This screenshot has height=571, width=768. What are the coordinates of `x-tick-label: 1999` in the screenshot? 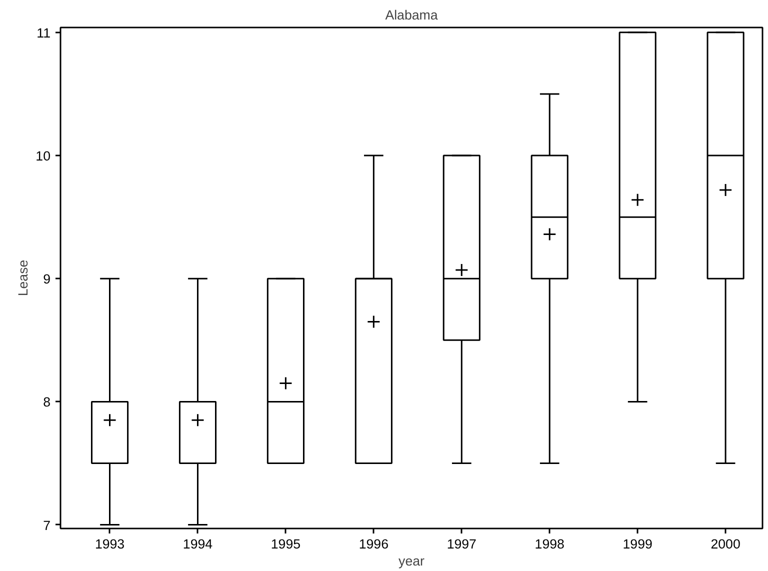 It's located at (637, 544).